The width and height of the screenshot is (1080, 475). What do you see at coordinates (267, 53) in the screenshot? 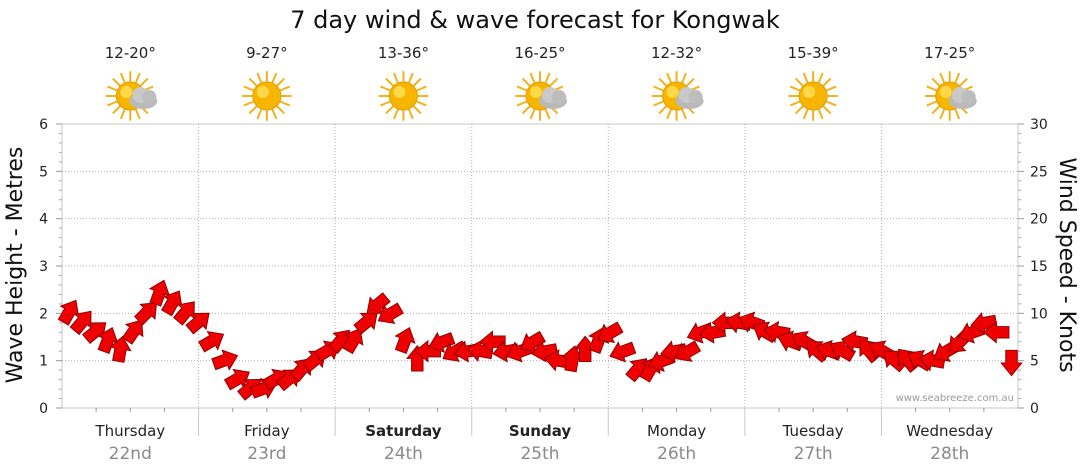
I see `temperature-range: 9-27°` at bounding box center [267, 53].